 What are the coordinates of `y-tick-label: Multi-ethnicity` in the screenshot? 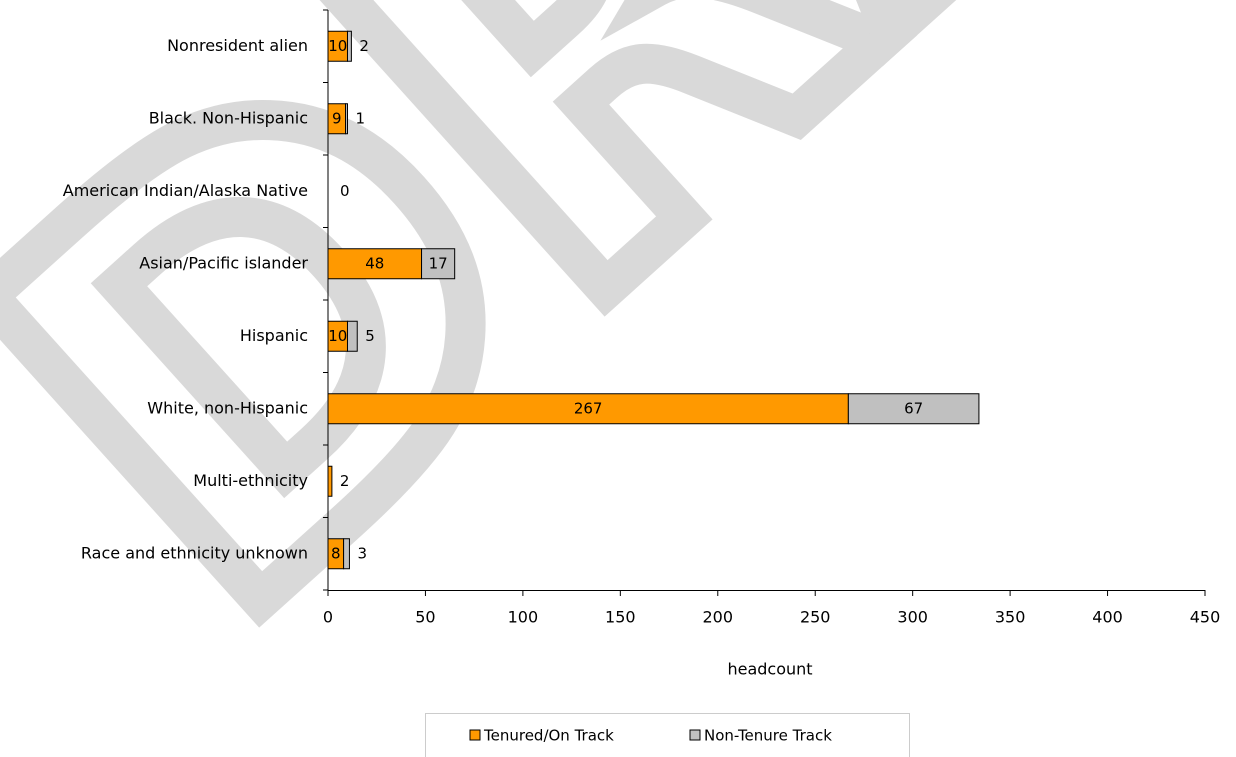 It's located at (250, 480).